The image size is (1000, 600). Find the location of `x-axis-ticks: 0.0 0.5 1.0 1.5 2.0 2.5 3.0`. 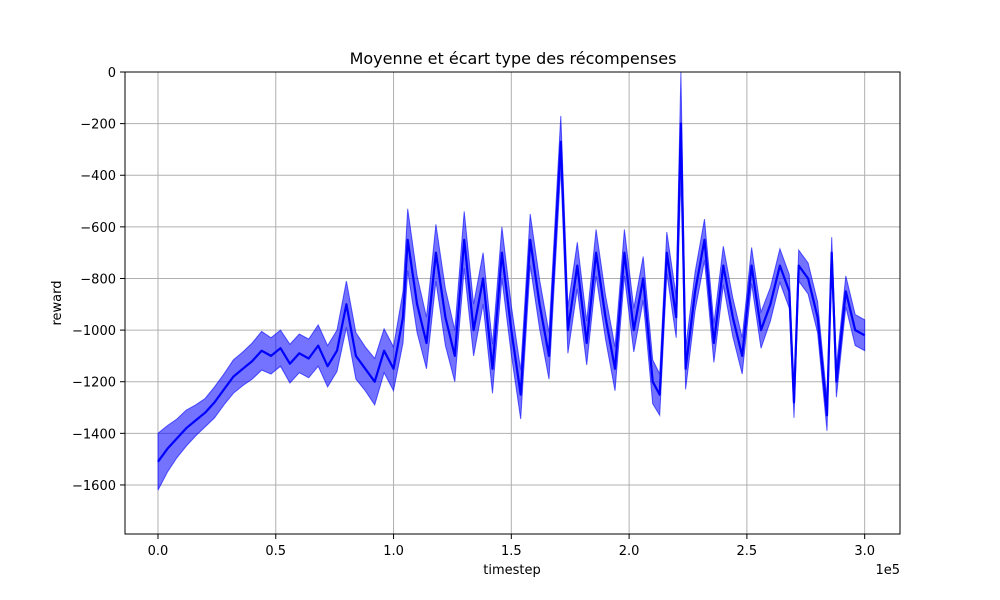

x-axis-ticks: 0.0 0.5 1.0 1.5 2.0 2.5 3.0 is located at coordinates (511, 546).